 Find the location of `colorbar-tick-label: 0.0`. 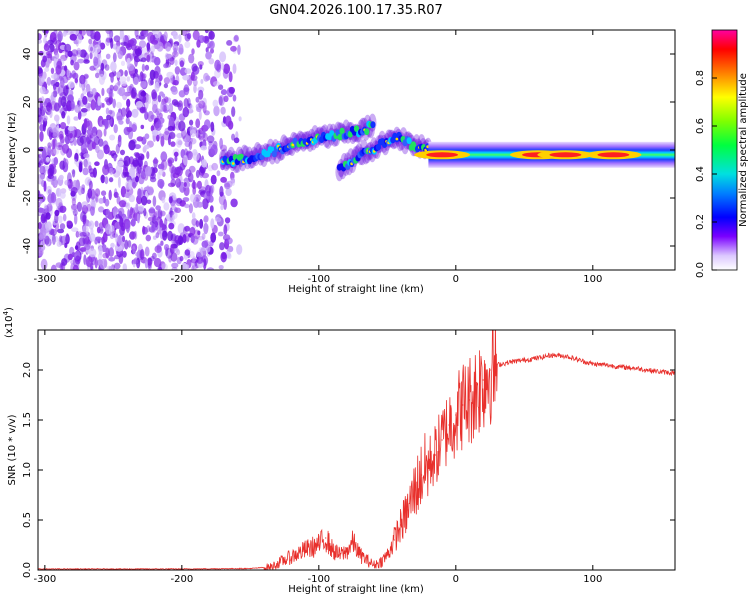

colorbar-tick-label: 0.0 is located at coordinates (700, 270).